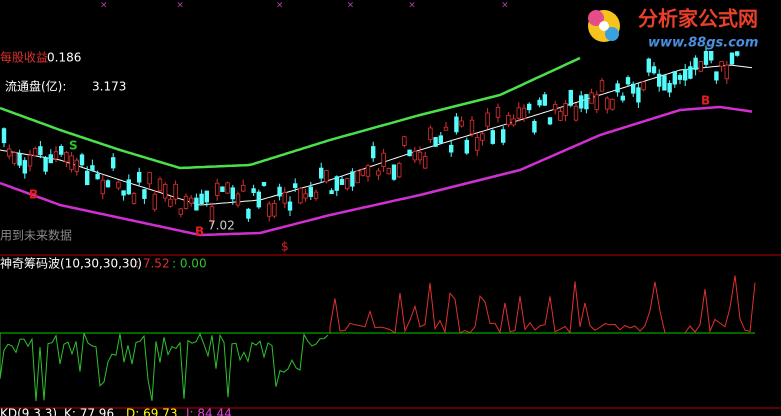 This screenshot has width=781, height=416. What do you see at coordinates (285, 247) in the screenshot?
I see `dollar-mark: $` at bounding box center [285, 247].